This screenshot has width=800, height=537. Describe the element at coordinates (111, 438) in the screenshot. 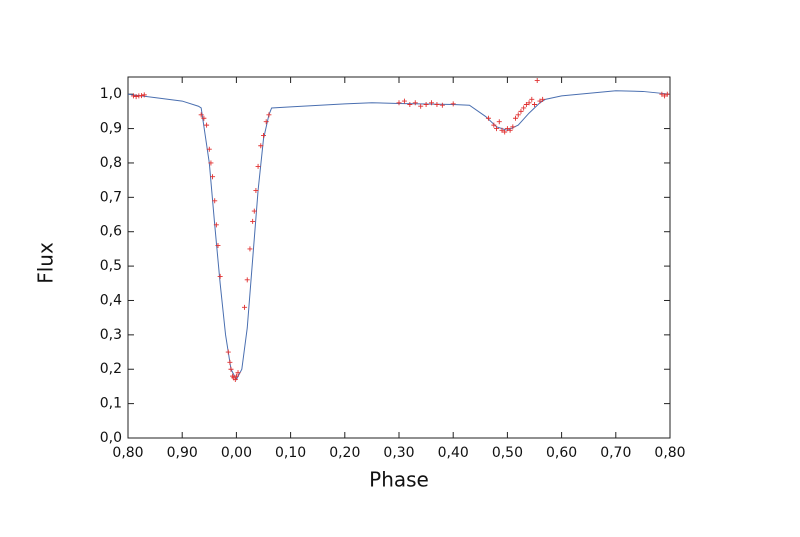

I see `y-tick-label: 0,0` at that location.